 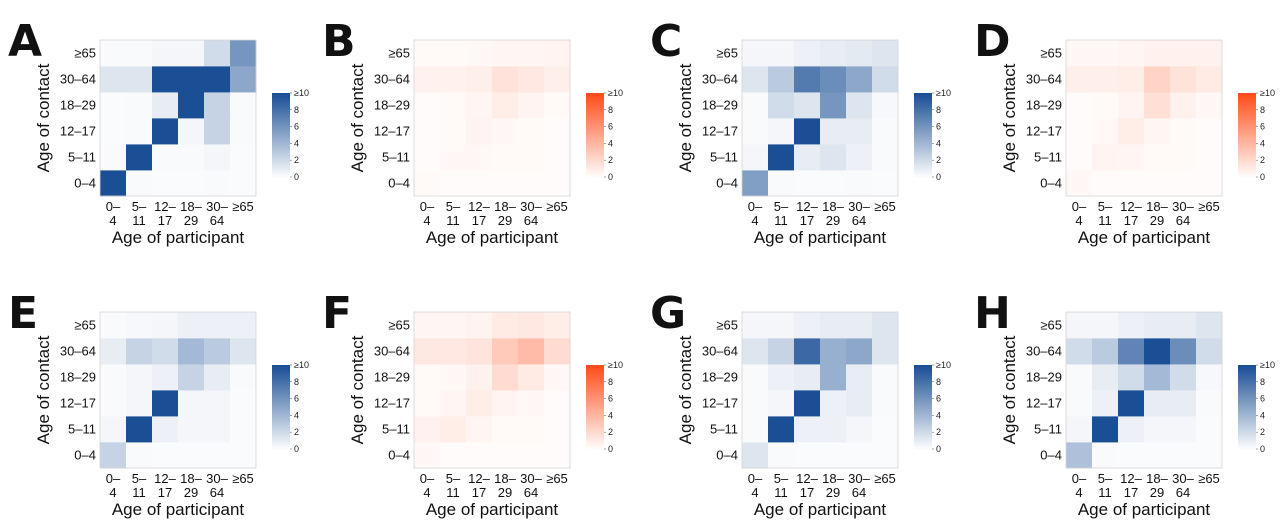 I want to click on x-tick-label: 5– 11, so click(x=139, y=485).